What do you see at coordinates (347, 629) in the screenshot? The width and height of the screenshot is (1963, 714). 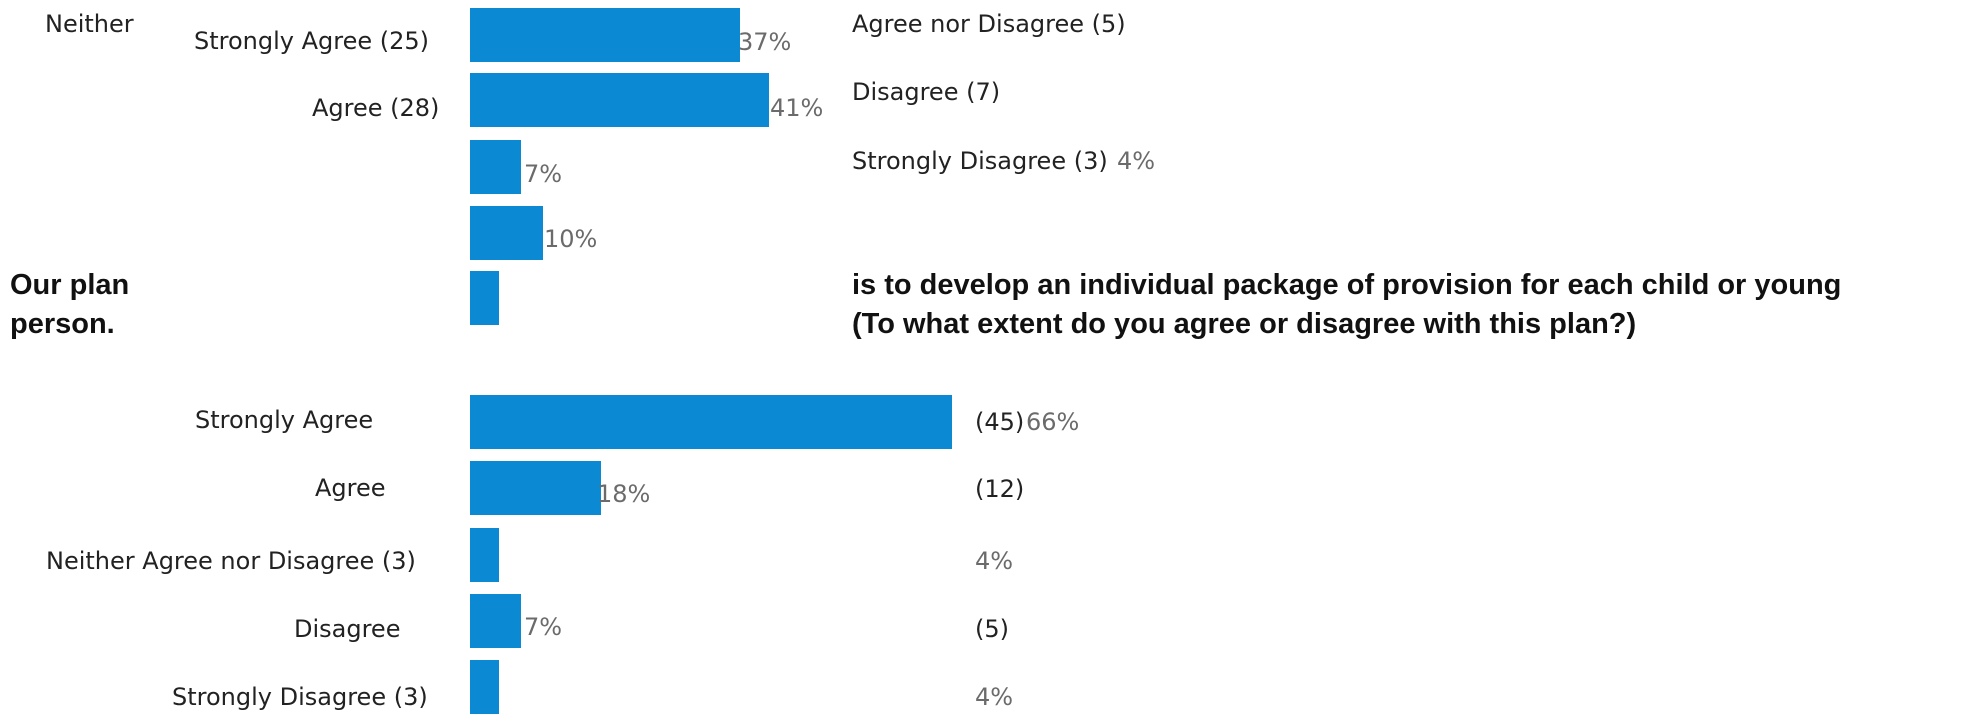 I see `category-label-disagree-2: Disagree` at bounding box center [347, 629].